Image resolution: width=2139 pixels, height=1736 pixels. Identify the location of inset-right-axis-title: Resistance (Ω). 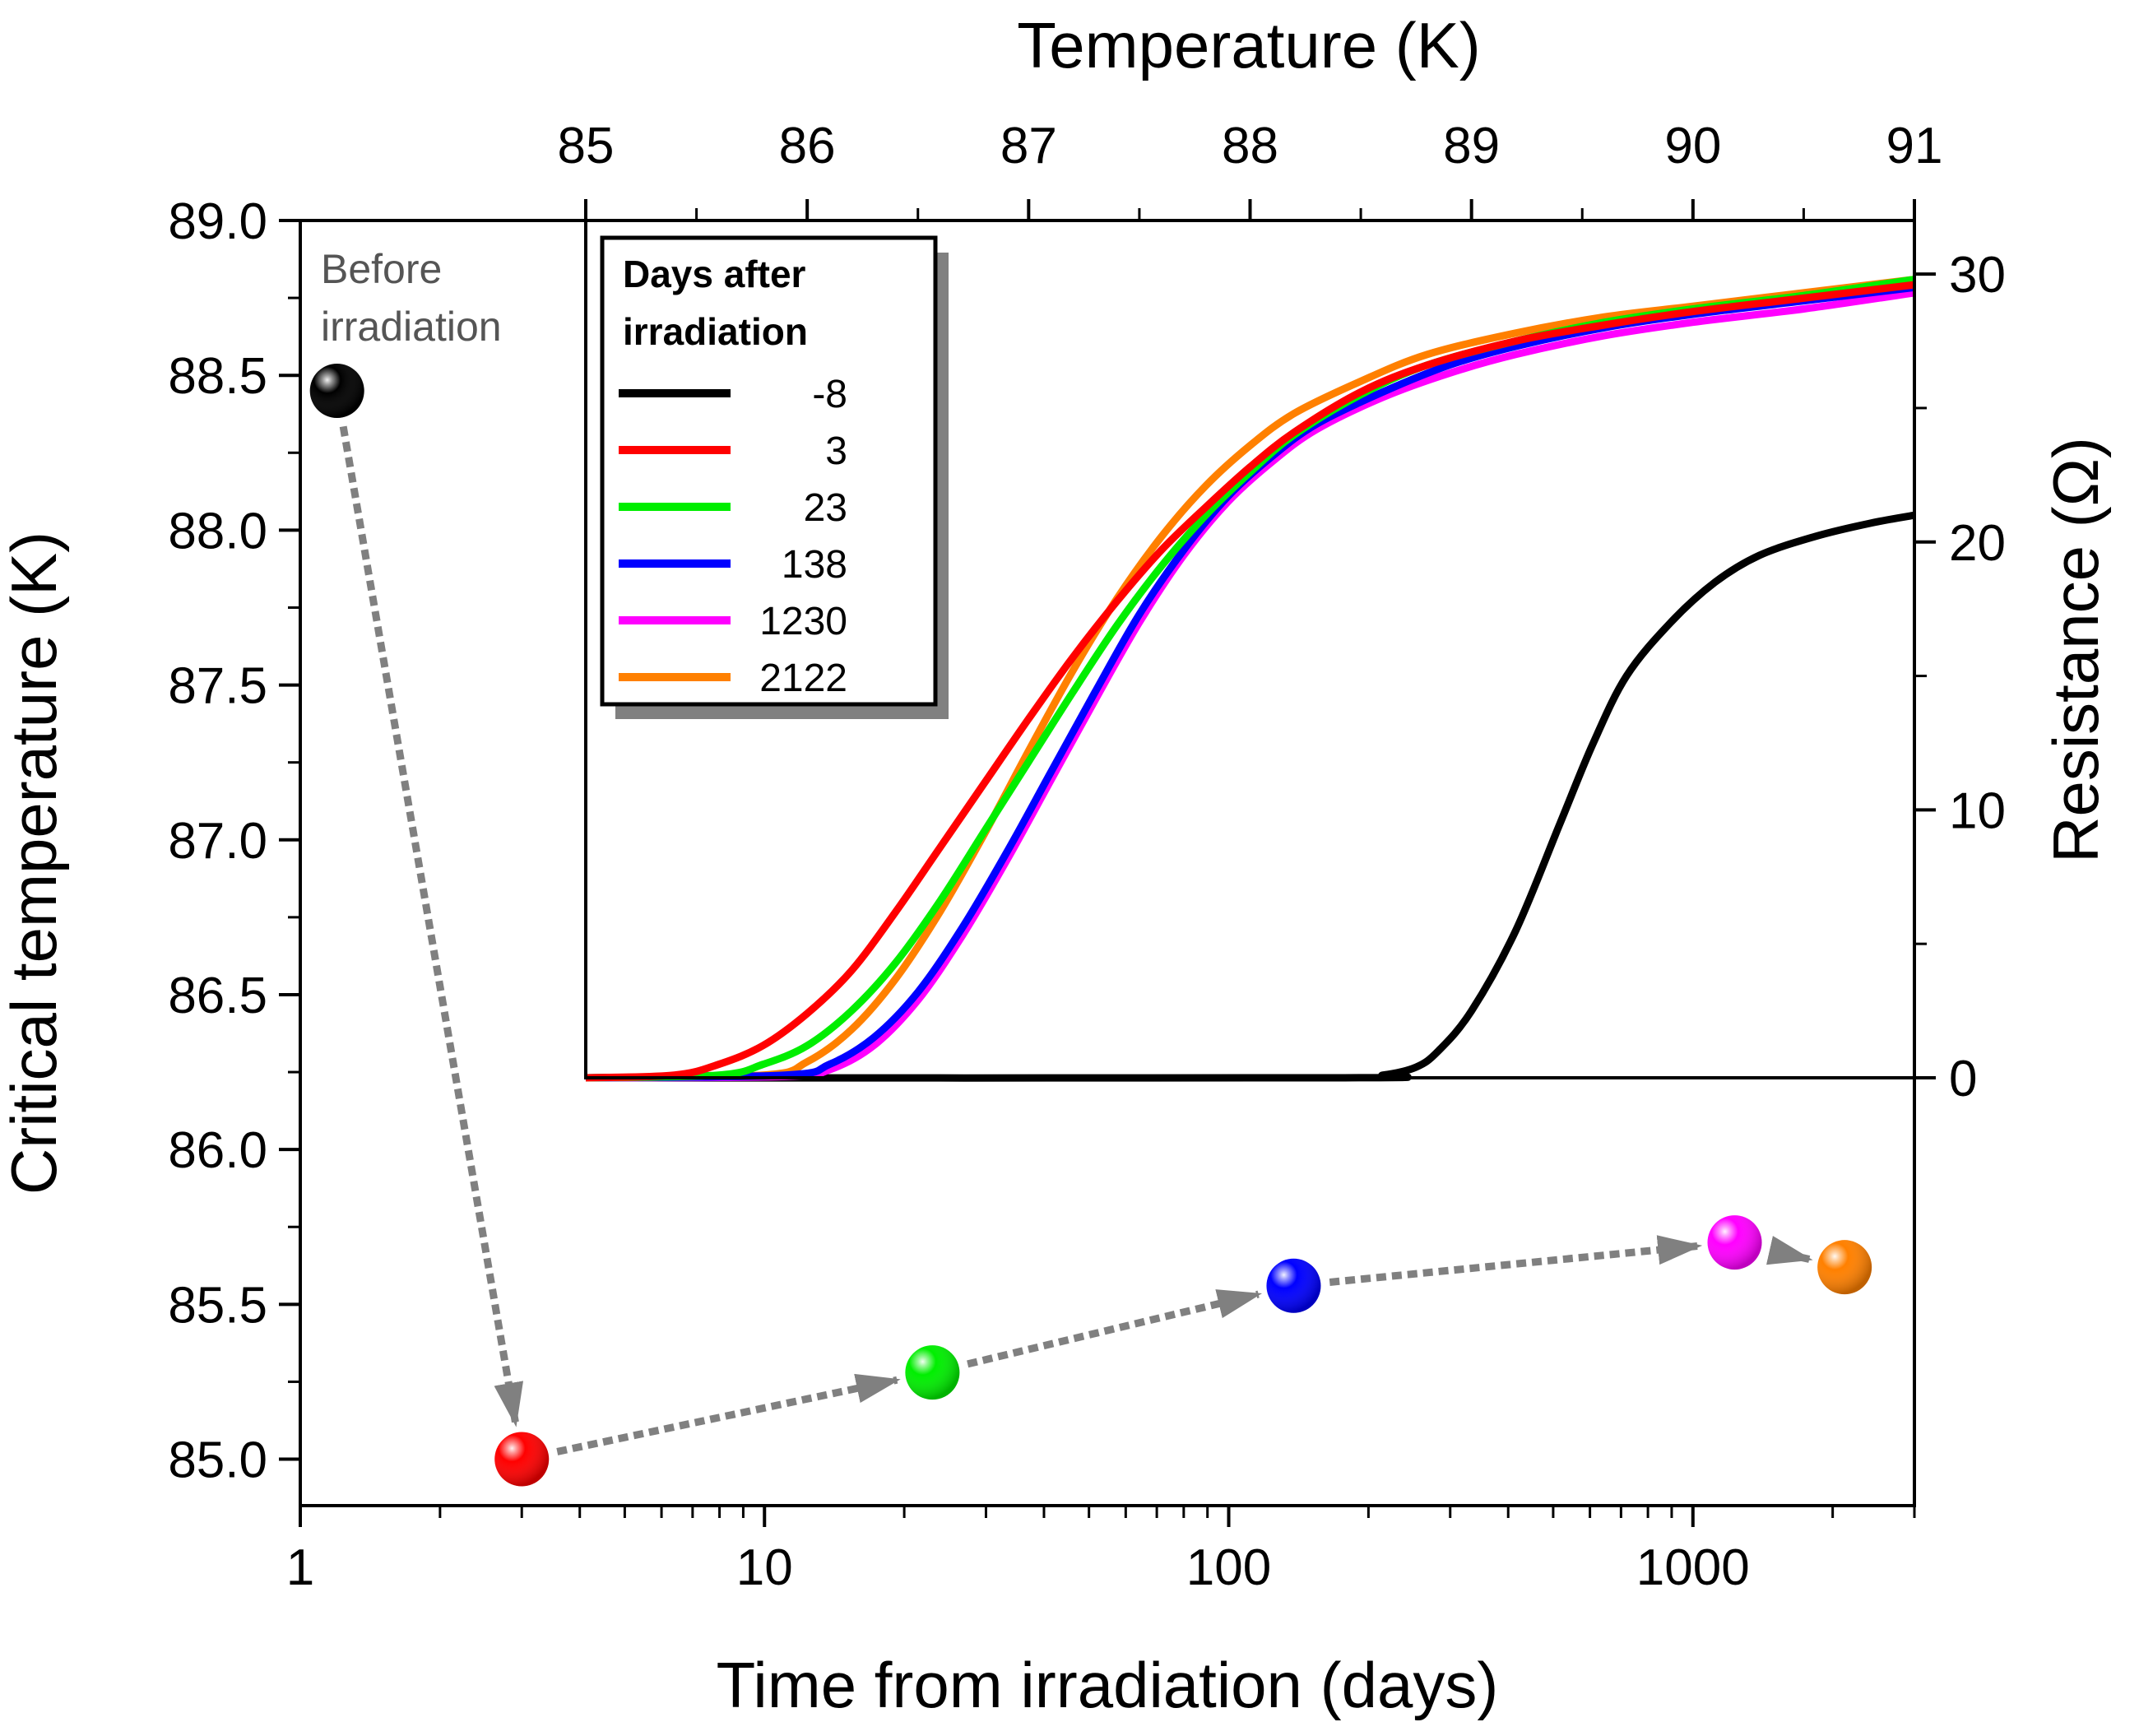
(2076, 650).